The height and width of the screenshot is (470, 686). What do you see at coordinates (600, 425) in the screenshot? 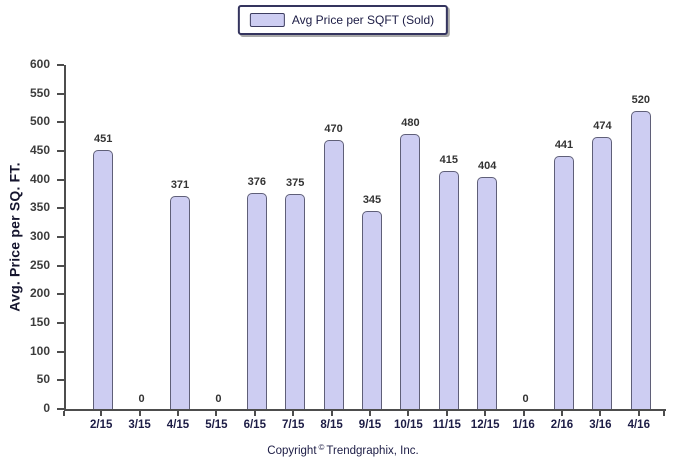
I see `x-tick-label: 3/16` at bounding box center [600, 425].